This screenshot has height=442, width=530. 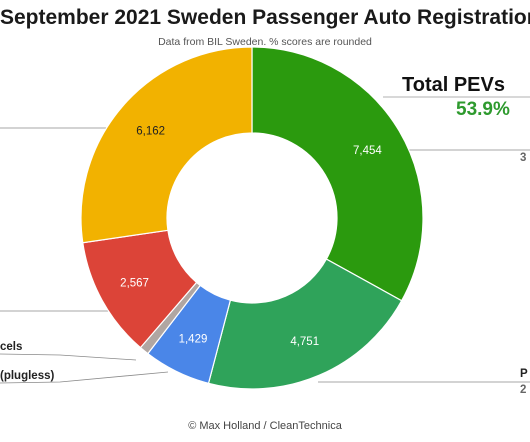 What do you see at coordinates (150, 131) in the screenshot?
I see `slice-value-label-5: 6,162` at bounding box center [150, 131].